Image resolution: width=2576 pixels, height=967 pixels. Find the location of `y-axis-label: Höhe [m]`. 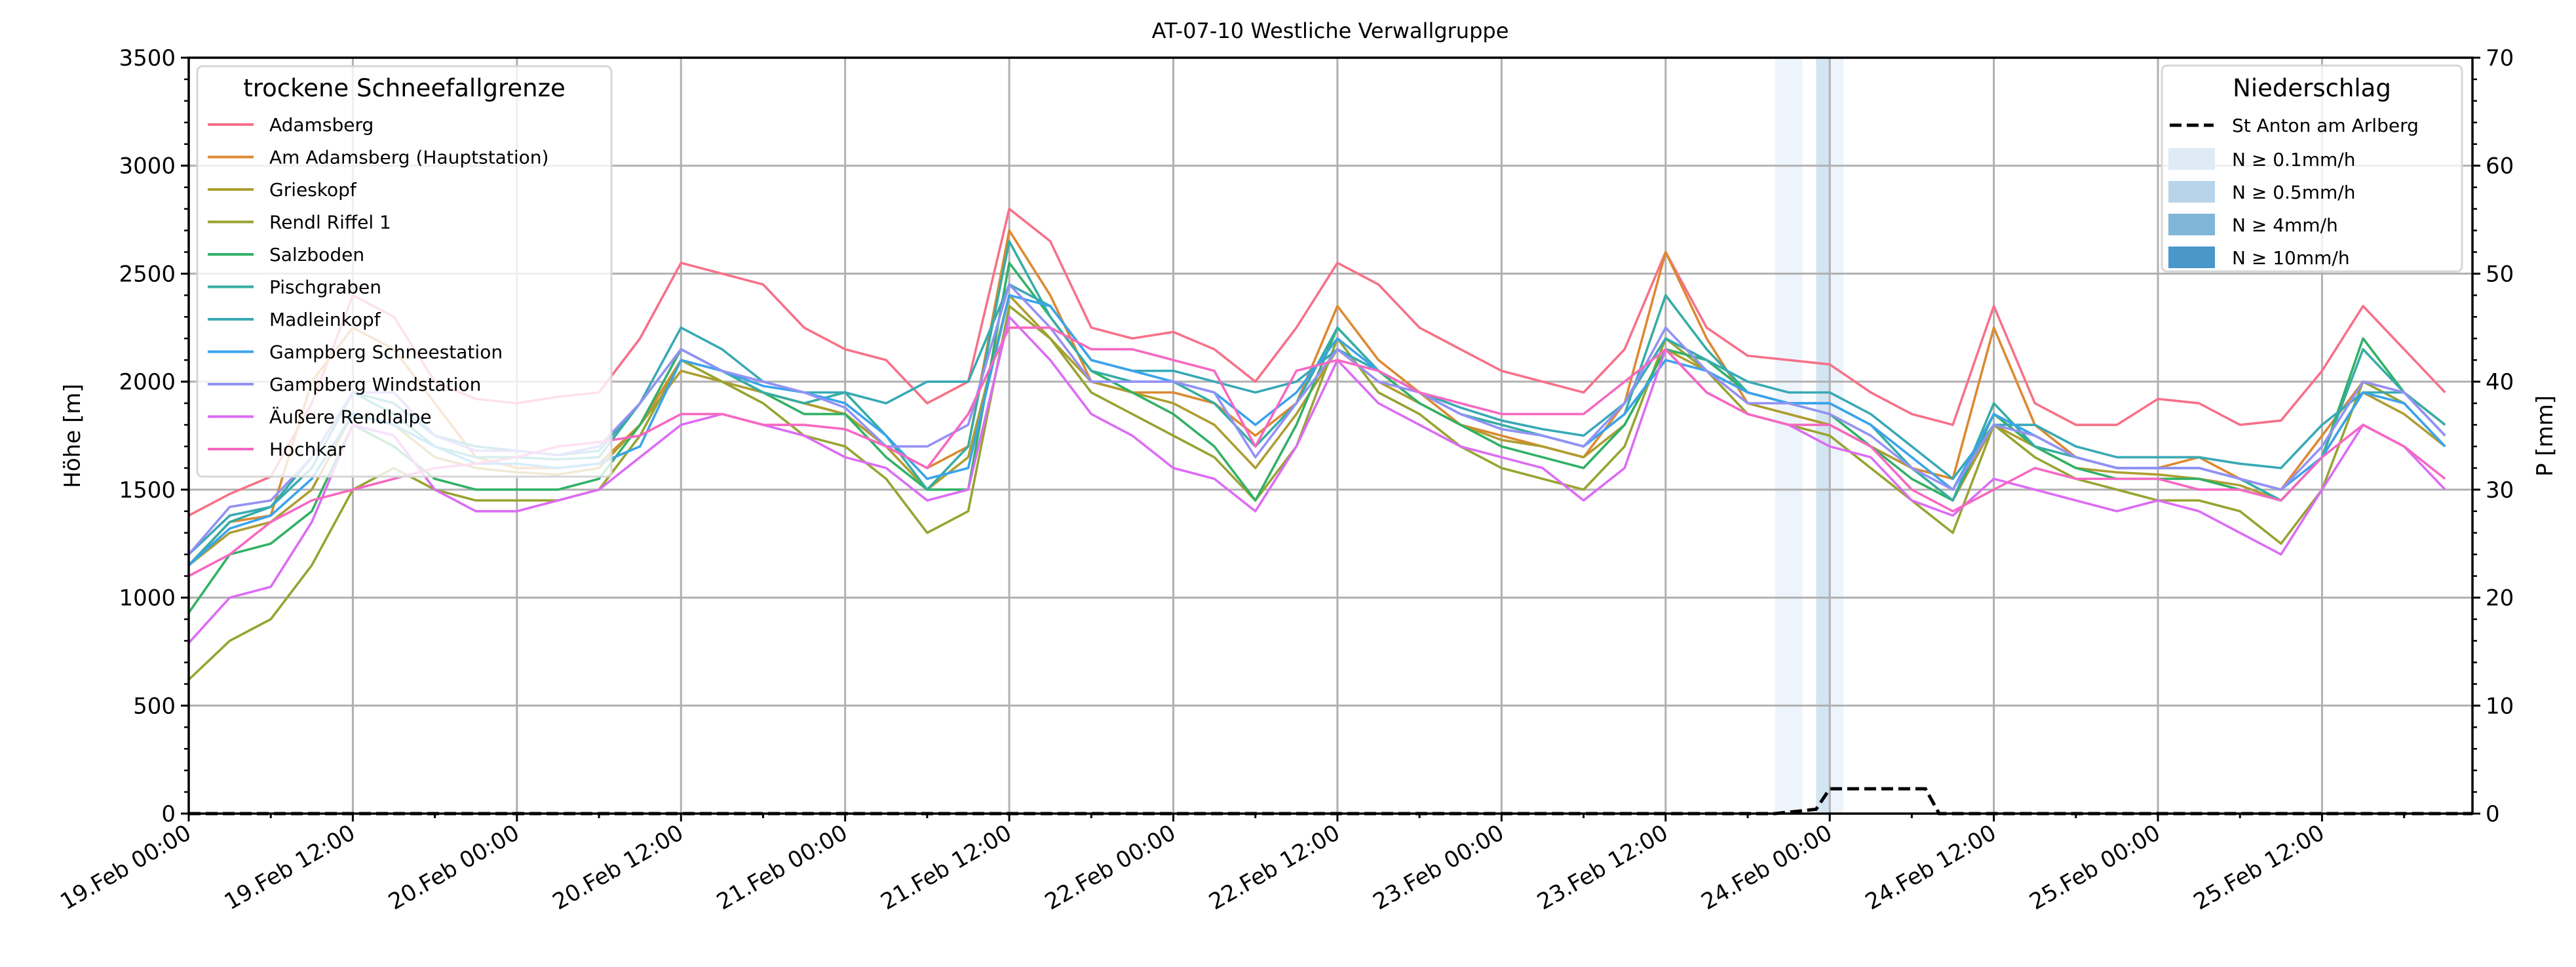

y-axis-label: Höhe [m] is located at coordinates (73, 436).